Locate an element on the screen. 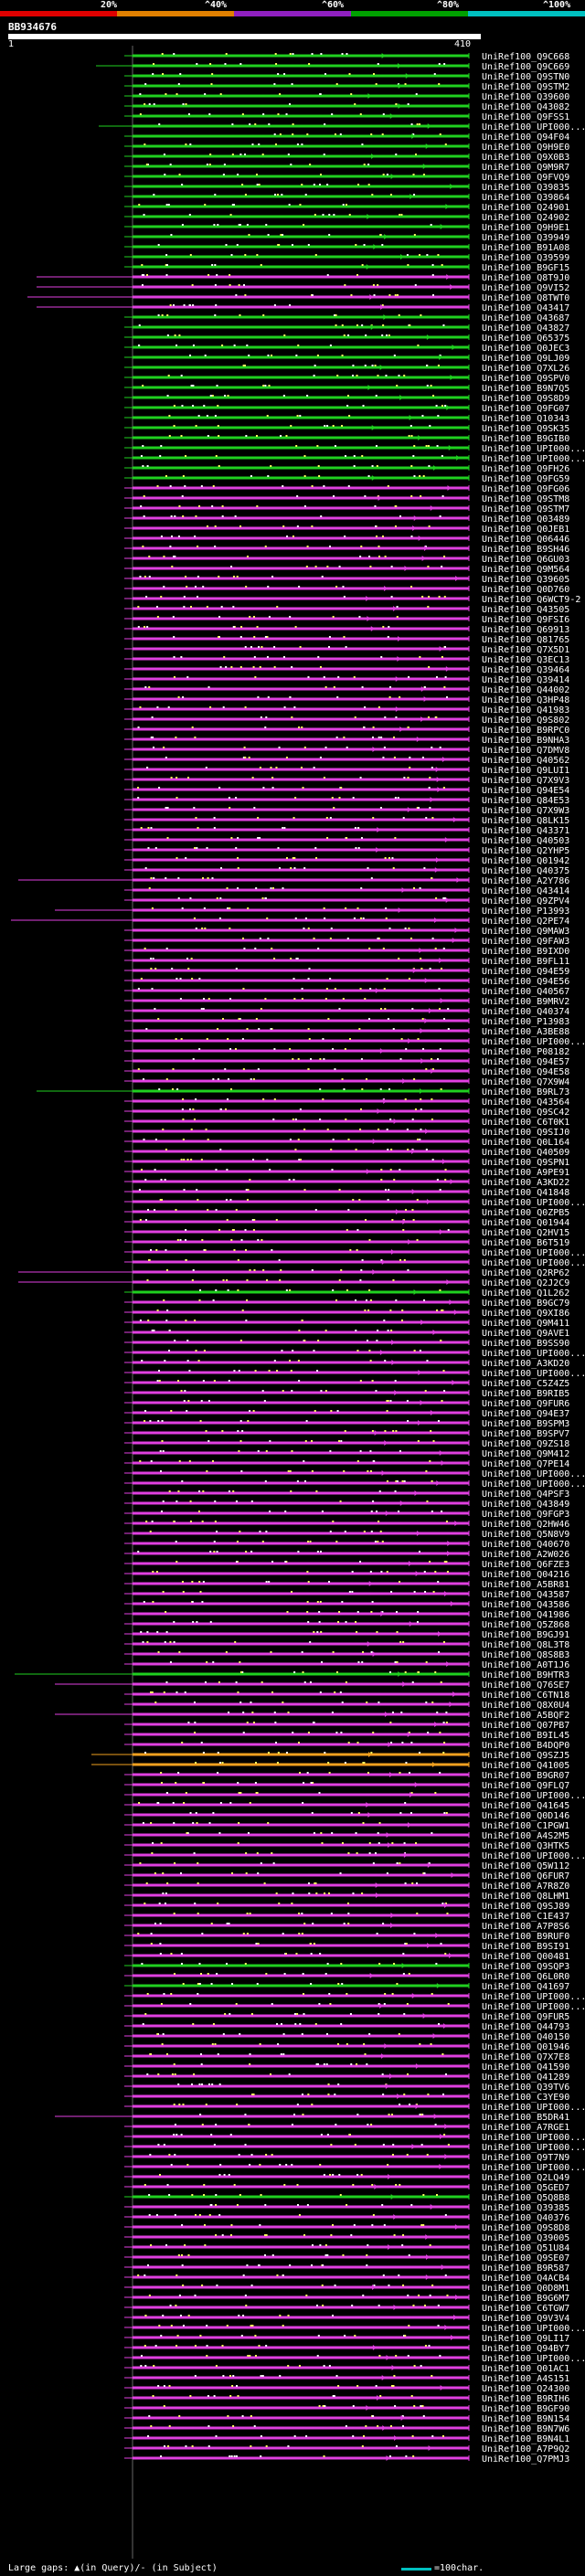 The image size is (585, 2576). hit-label: UniRef100_Q04216 is located at coordinates (525, 1575).